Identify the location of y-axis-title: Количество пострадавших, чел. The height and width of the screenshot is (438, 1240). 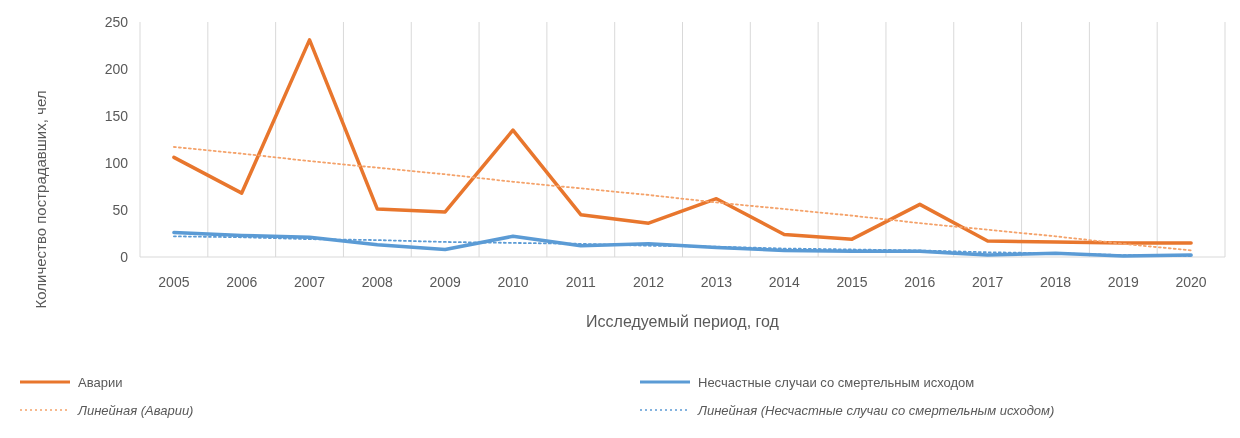
(40, 199).